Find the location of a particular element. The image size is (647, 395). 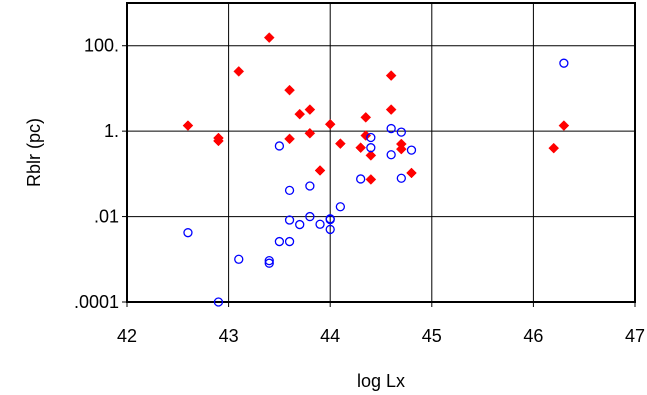

x-axis-ticks: 42 43 44 45 46 47 is located at coordinates (381, 324).